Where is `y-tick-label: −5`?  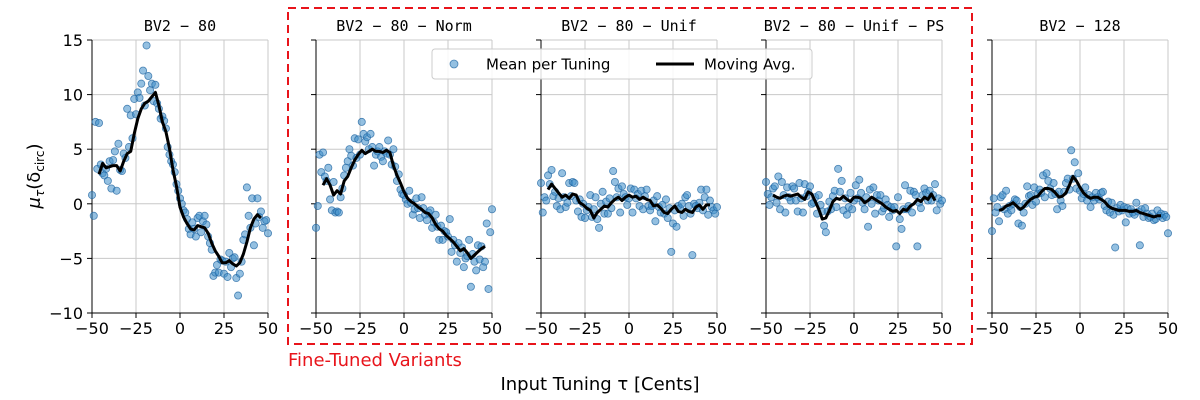
y-tick-label: −5 is located at coordinates (71, 258).